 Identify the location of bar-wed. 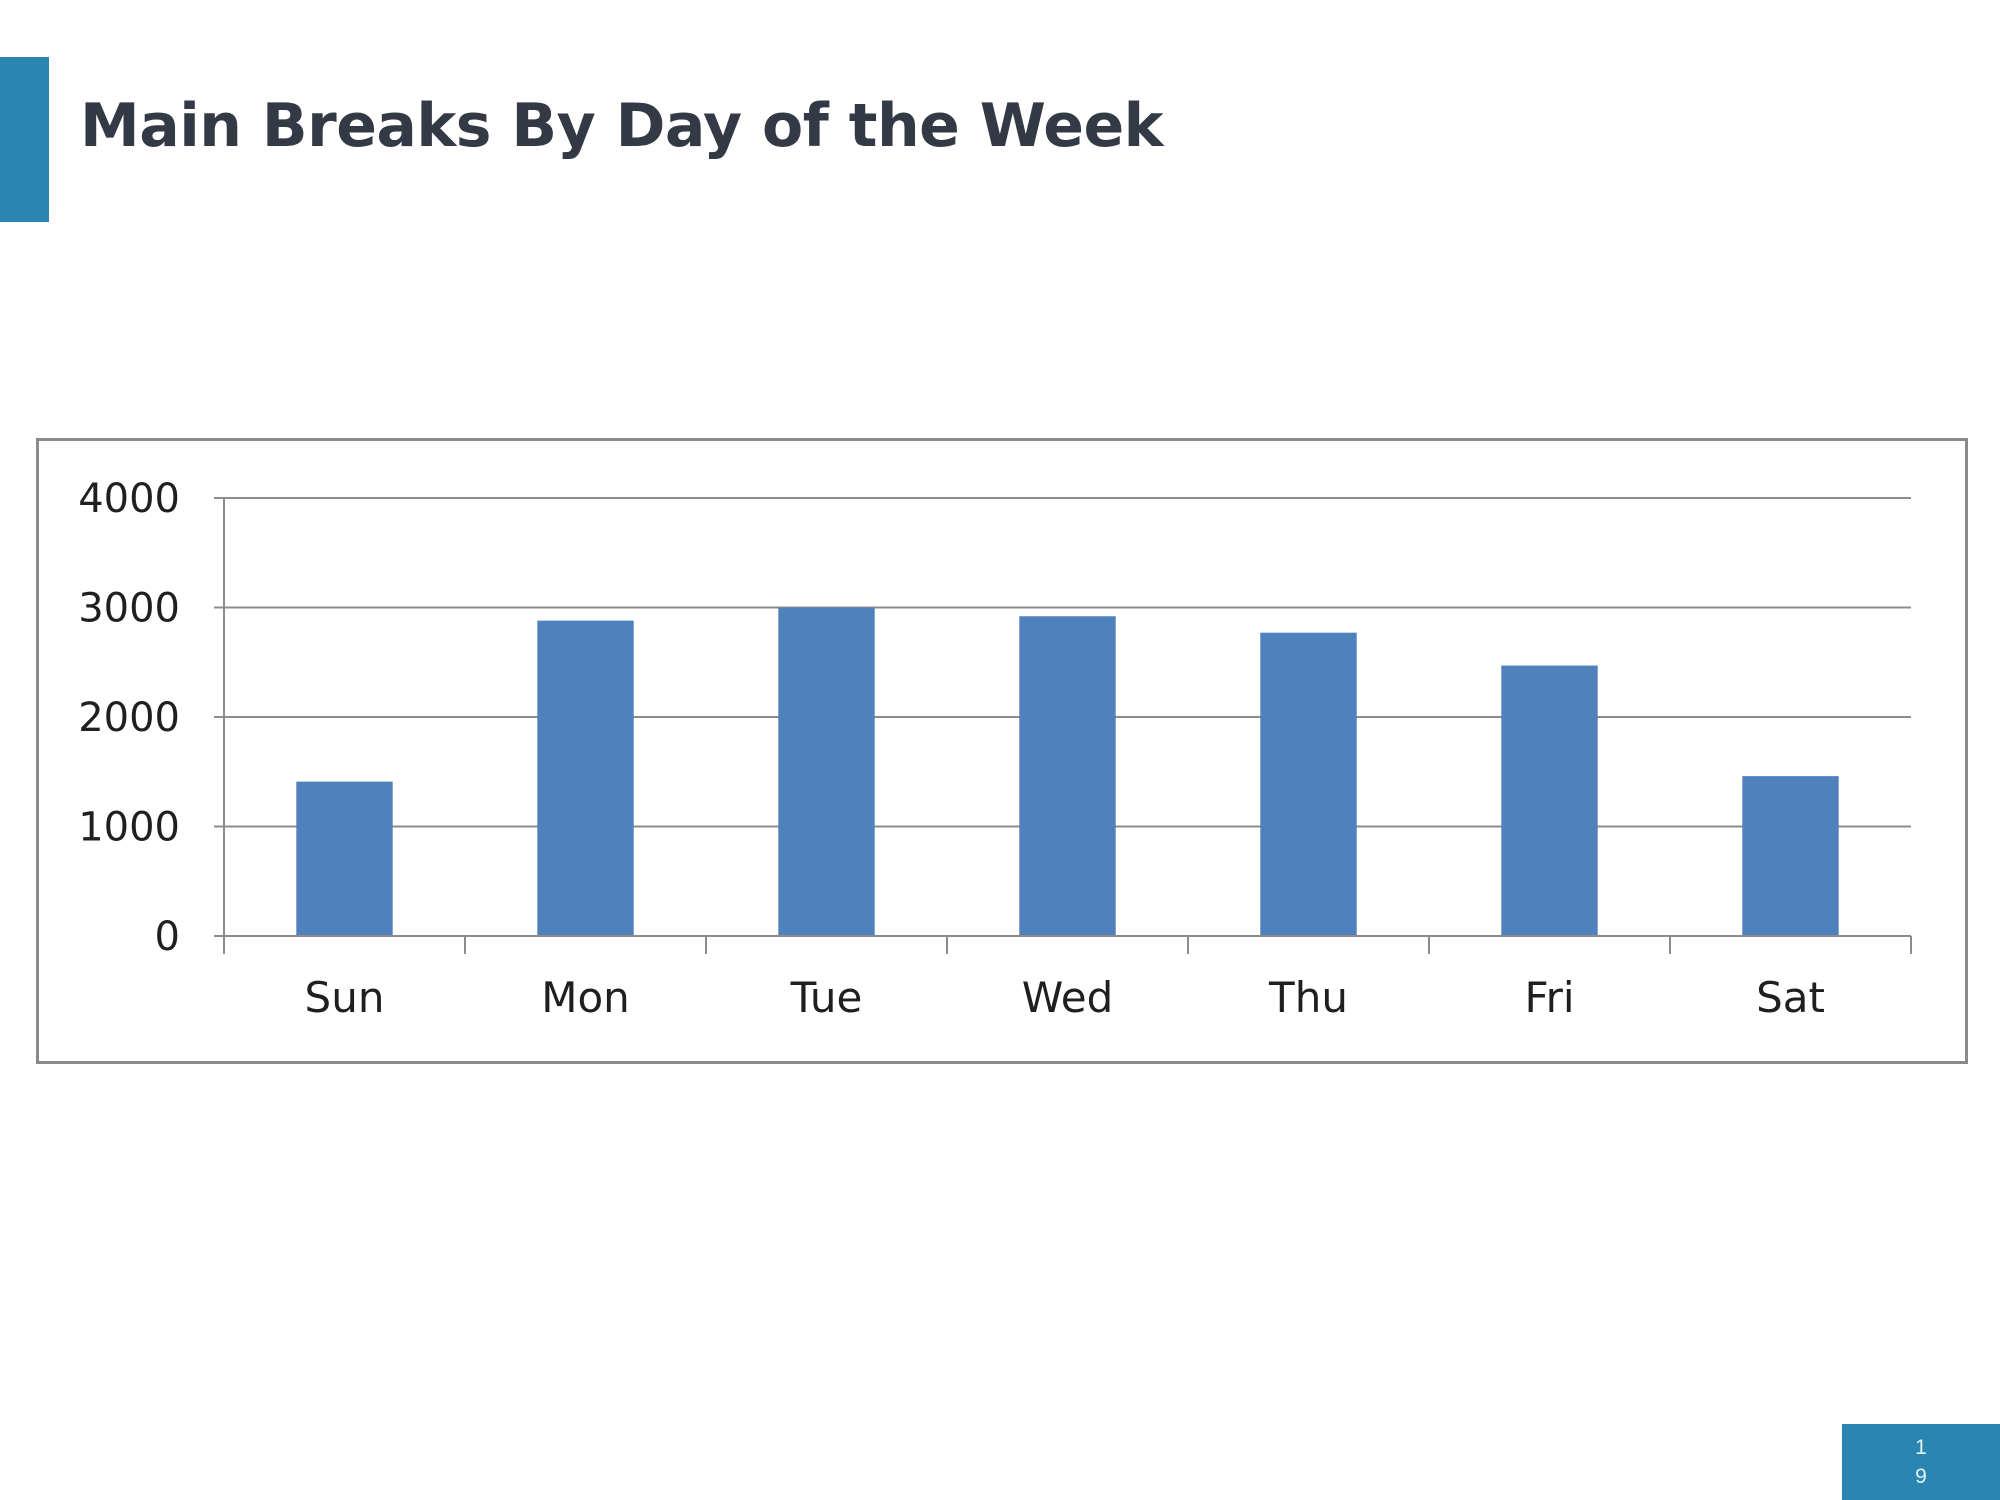
(1067, 776).